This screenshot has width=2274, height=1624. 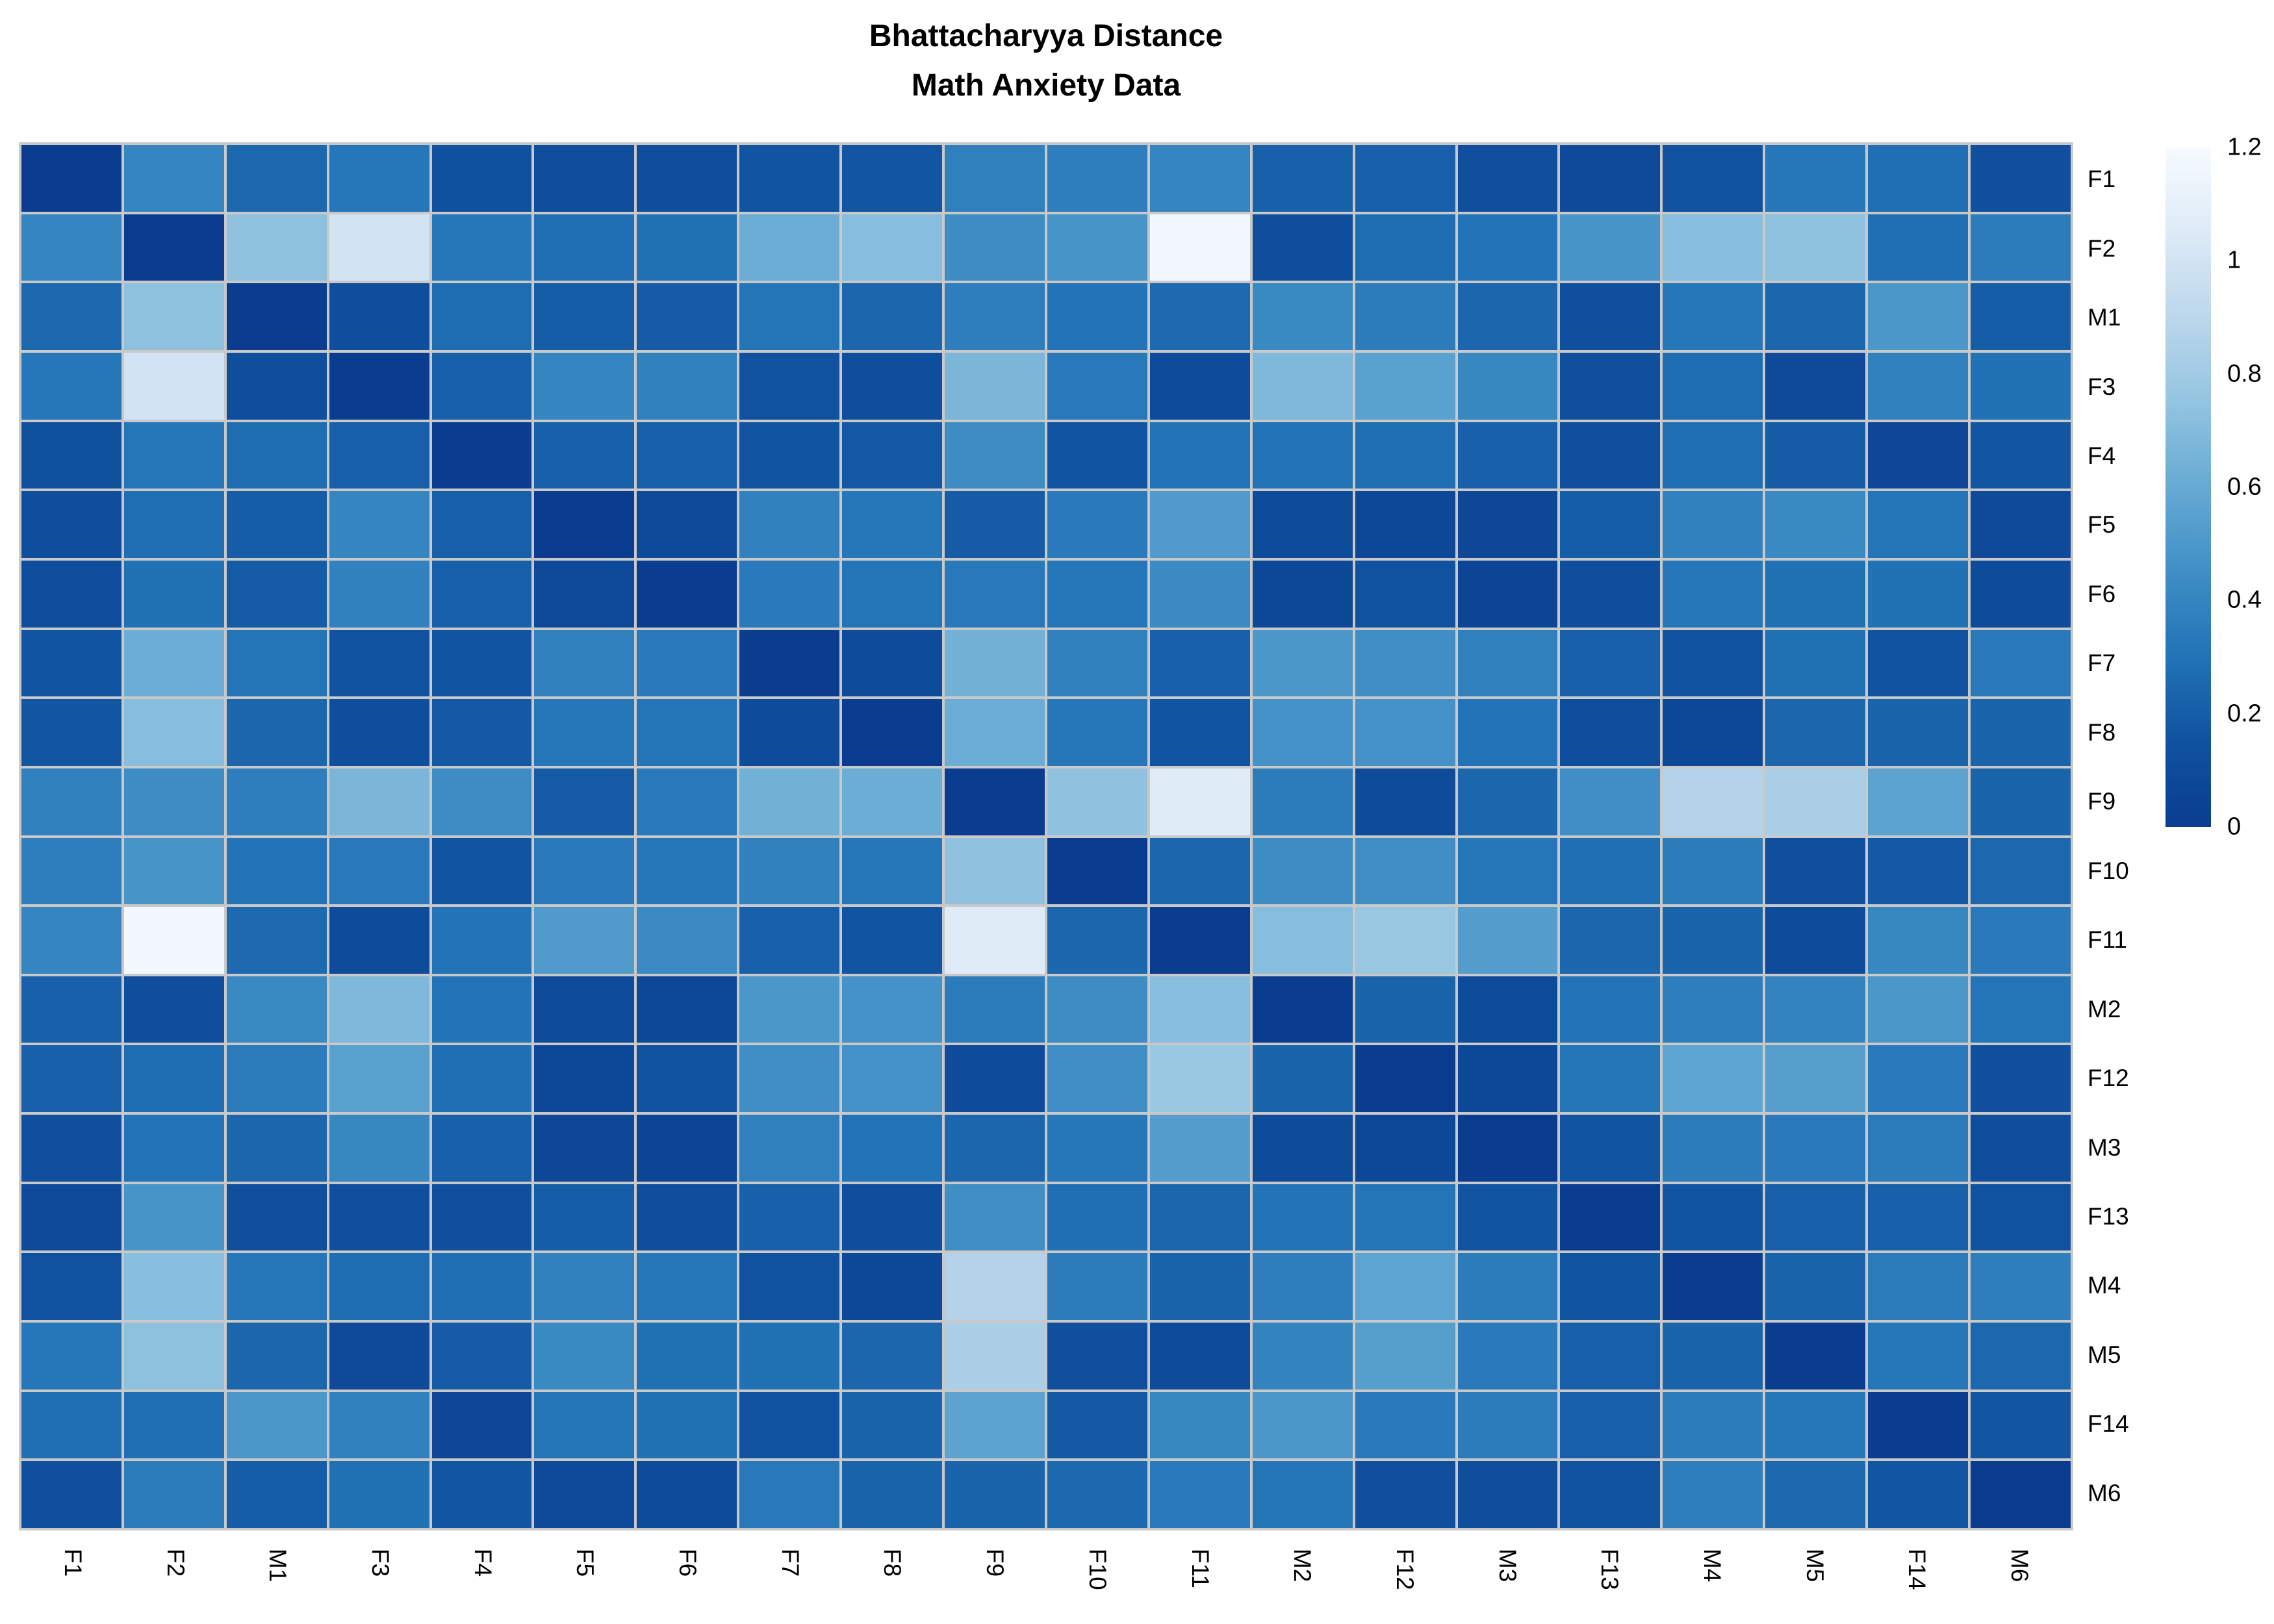 What do you see at coordinates (2020, 1565) in the screenshot?
I see `col-tick-label: M6` at bounding box center [2020, 1565].